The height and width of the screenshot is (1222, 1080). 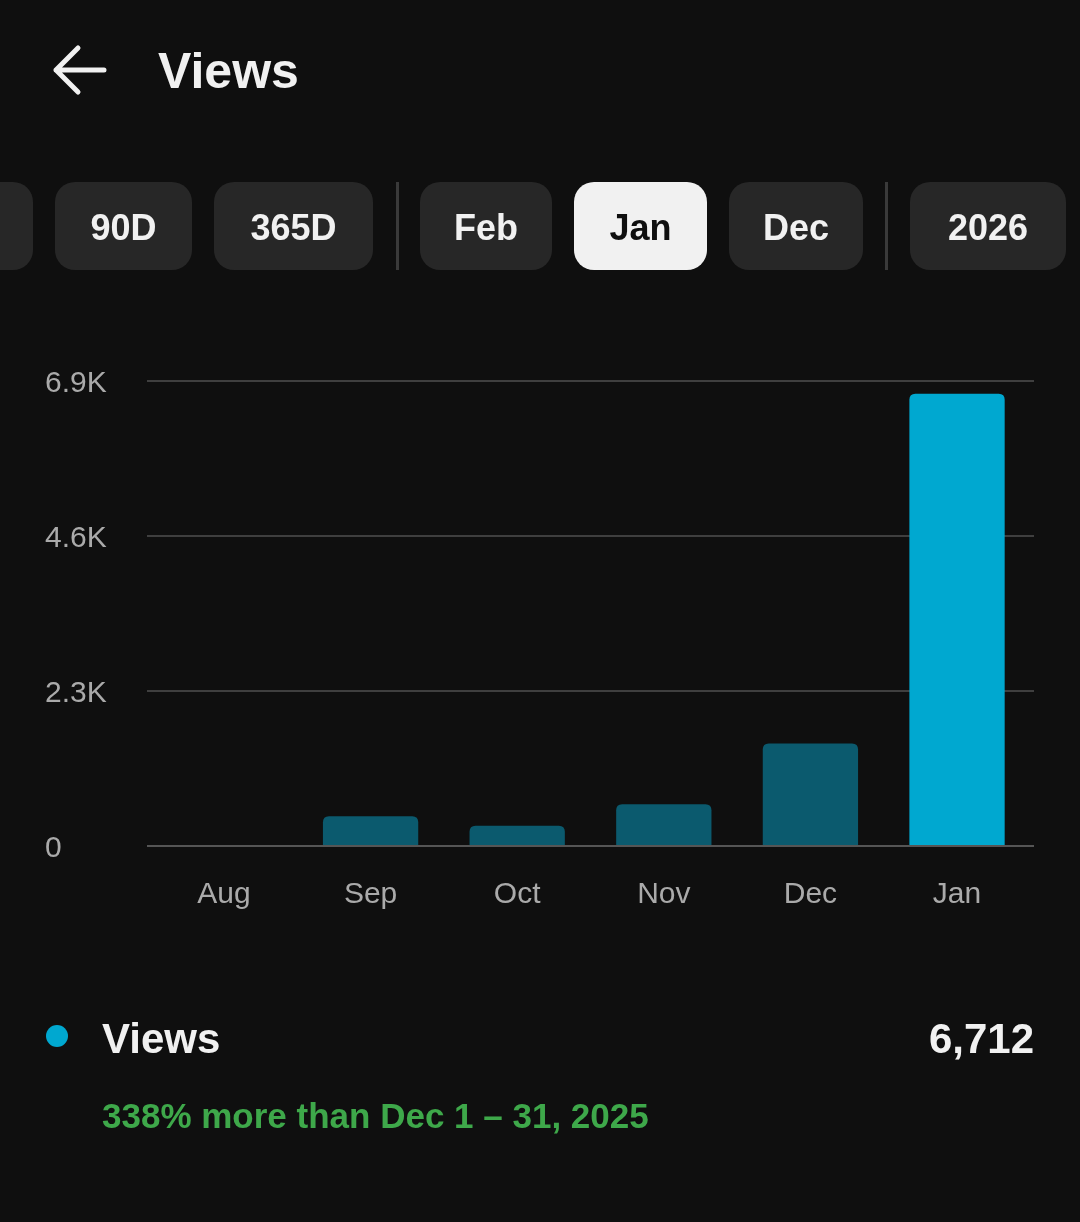 I want to click on x-tick-label: Dec, so click(x=810, y=892).